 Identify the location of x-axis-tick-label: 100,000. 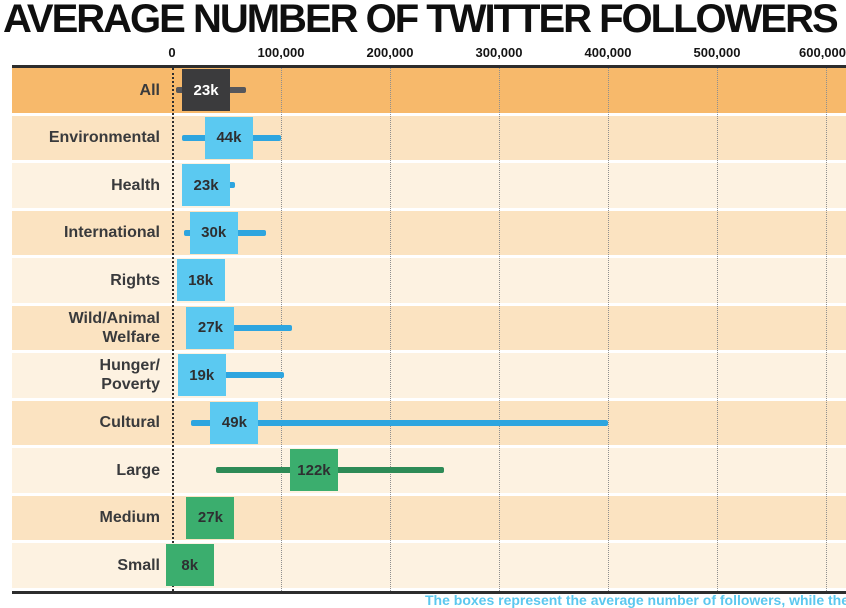
(281, 52).